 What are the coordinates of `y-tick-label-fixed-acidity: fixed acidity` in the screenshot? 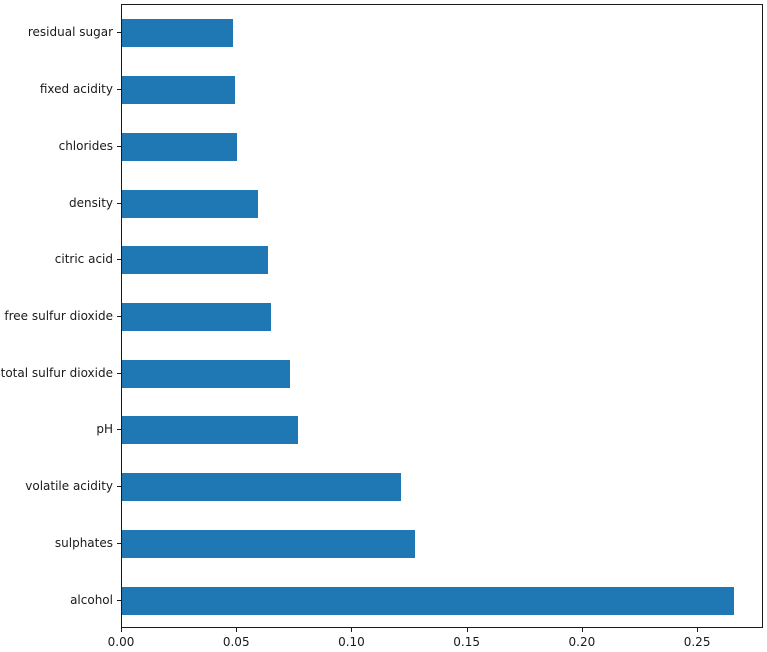 It's located at (76, 89).